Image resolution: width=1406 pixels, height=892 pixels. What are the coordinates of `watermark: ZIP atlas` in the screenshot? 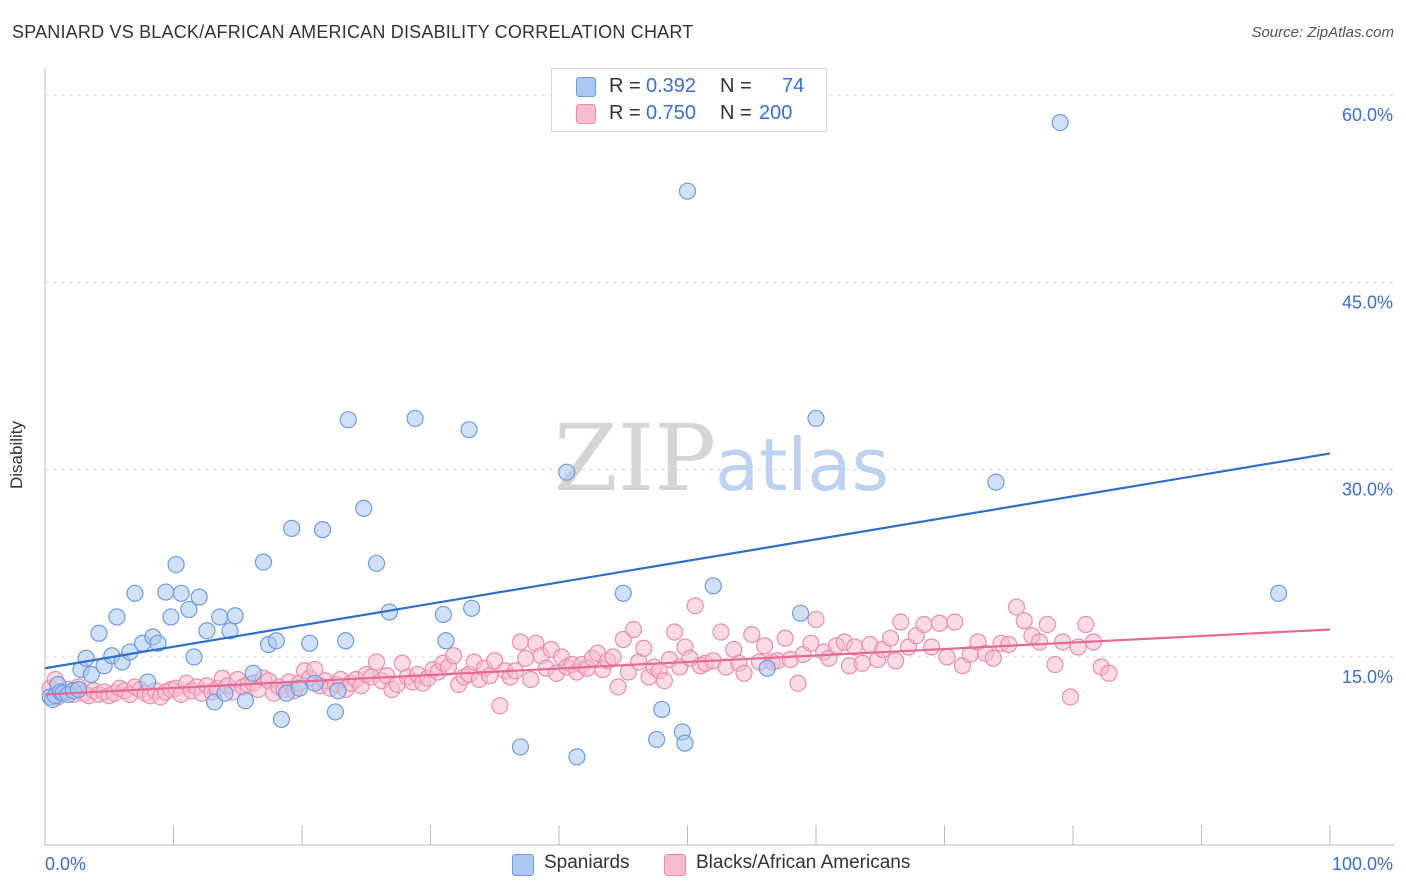 It's located at (721, 458).